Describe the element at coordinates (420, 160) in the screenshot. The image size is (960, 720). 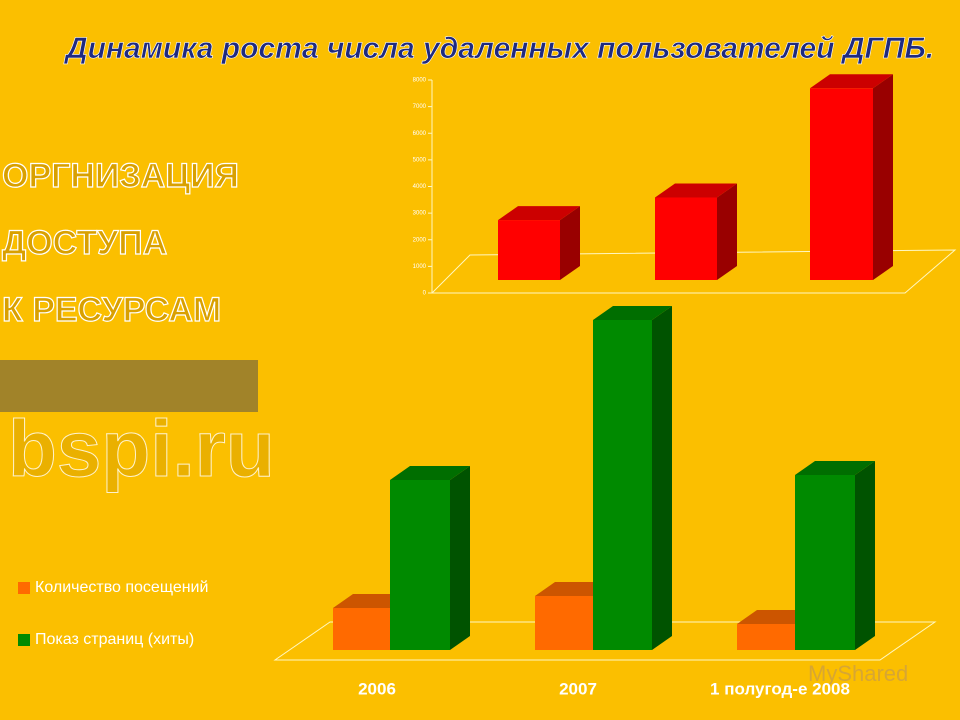
I see `y-tick-label: 5000` at that location.